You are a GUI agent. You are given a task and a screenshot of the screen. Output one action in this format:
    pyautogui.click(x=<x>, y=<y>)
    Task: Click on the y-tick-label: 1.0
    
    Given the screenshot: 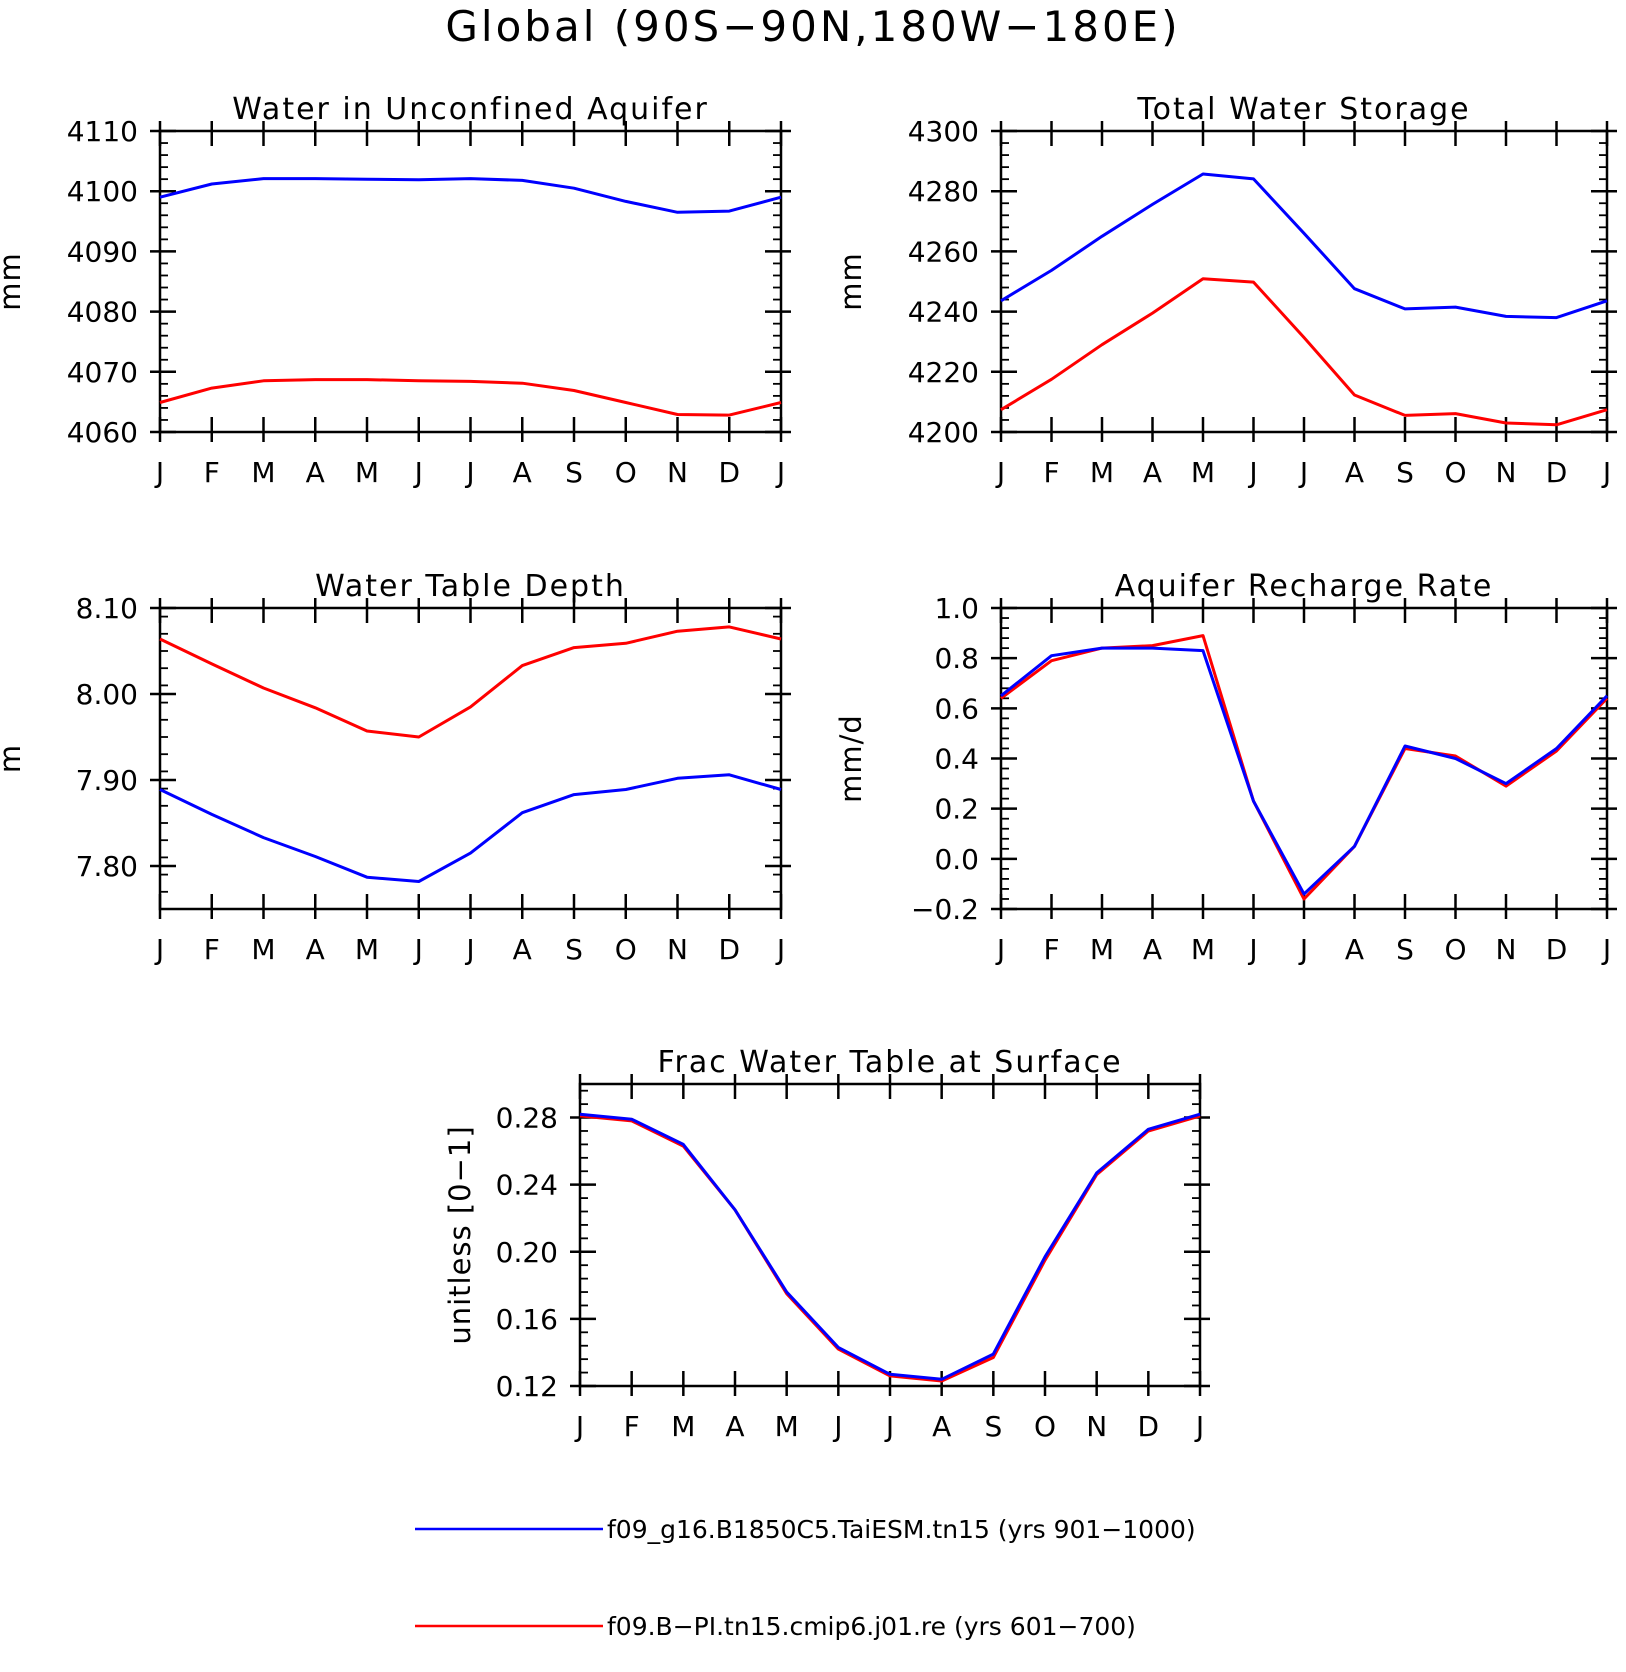 What is the action you would take?
    pyautogui.click(x=956, y=608)
    